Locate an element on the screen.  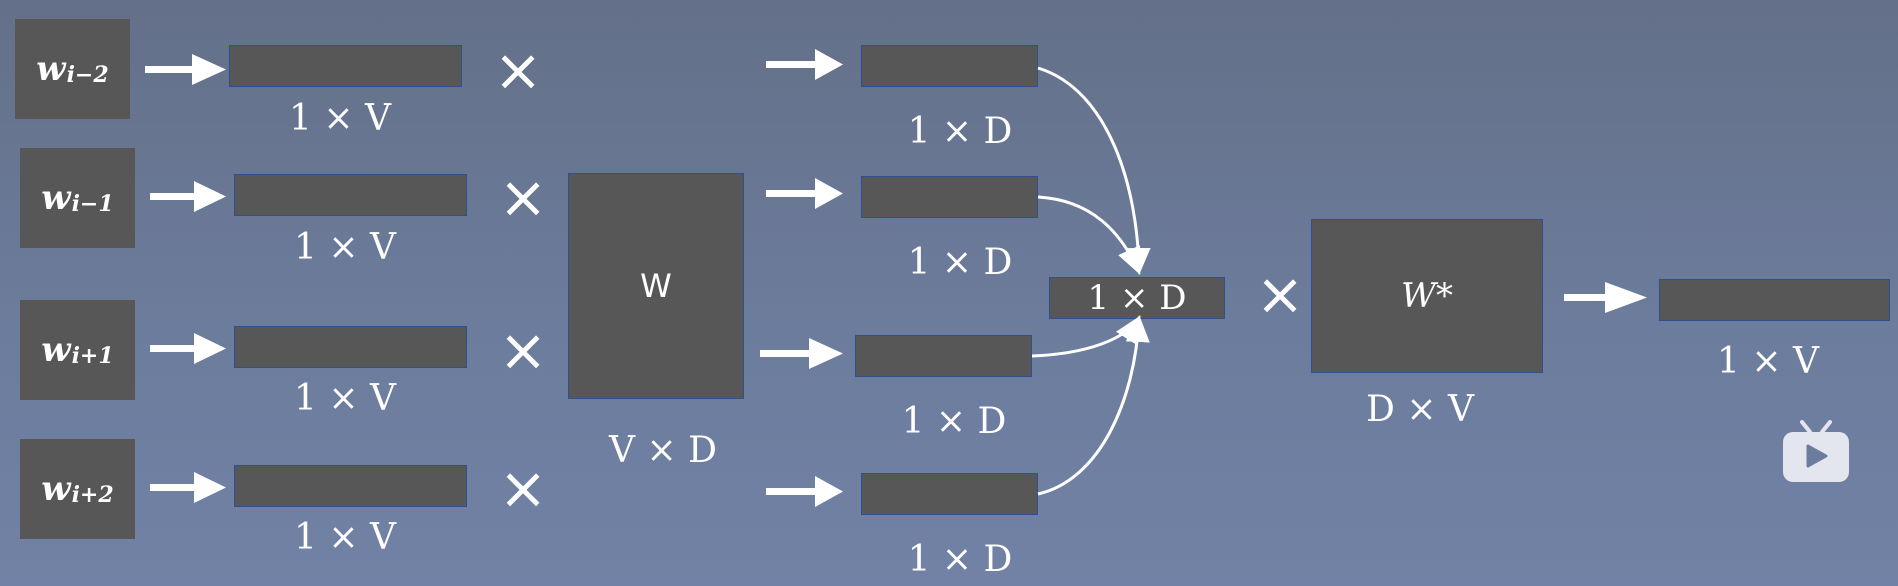
w-star-matrix: W* is located at coordinates (1427, 296).